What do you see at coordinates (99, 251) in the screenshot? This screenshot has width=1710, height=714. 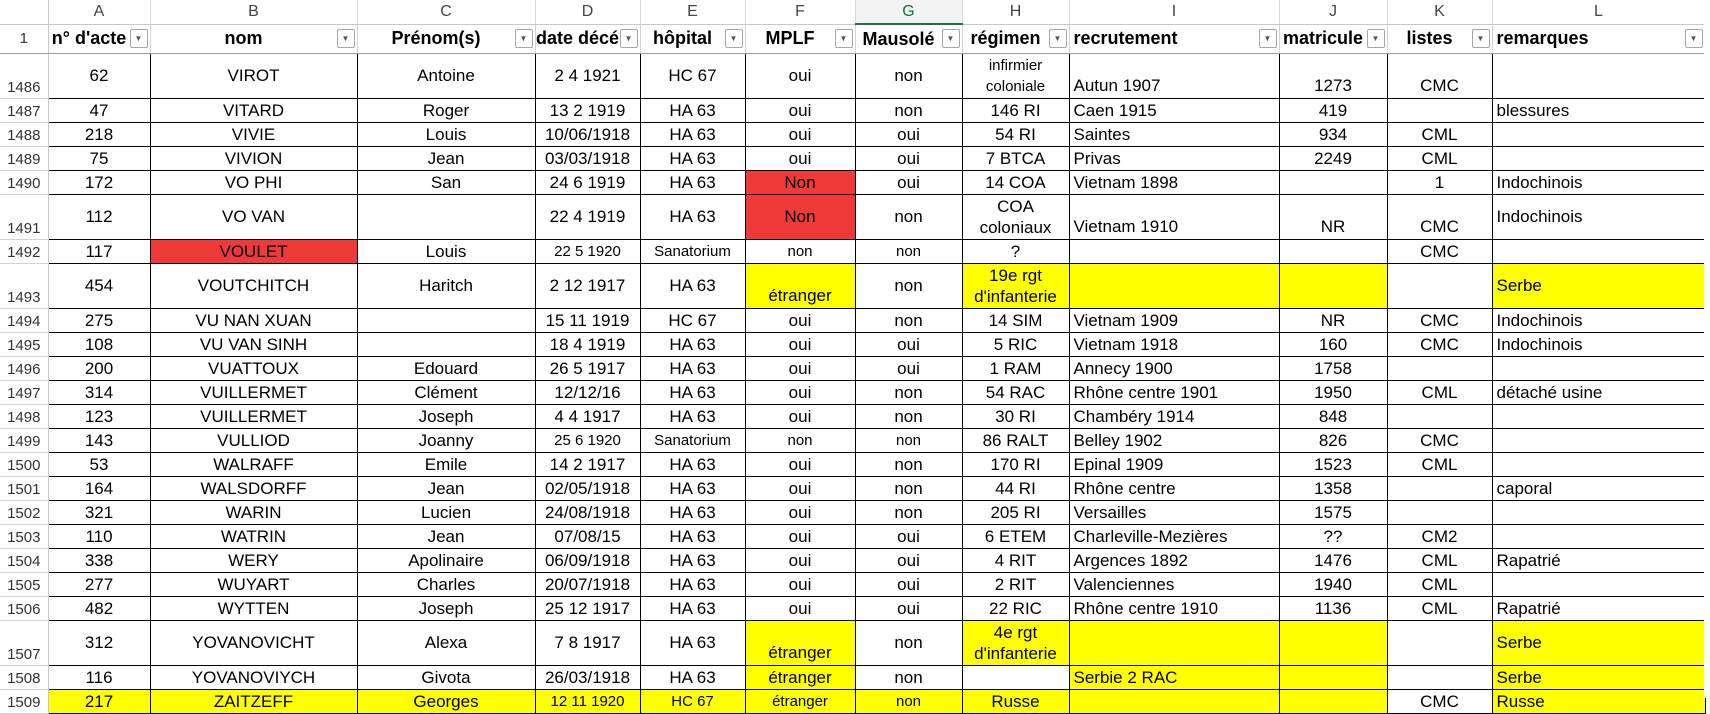 I see `cell-acte: 117` at bounding box center [99, 251].